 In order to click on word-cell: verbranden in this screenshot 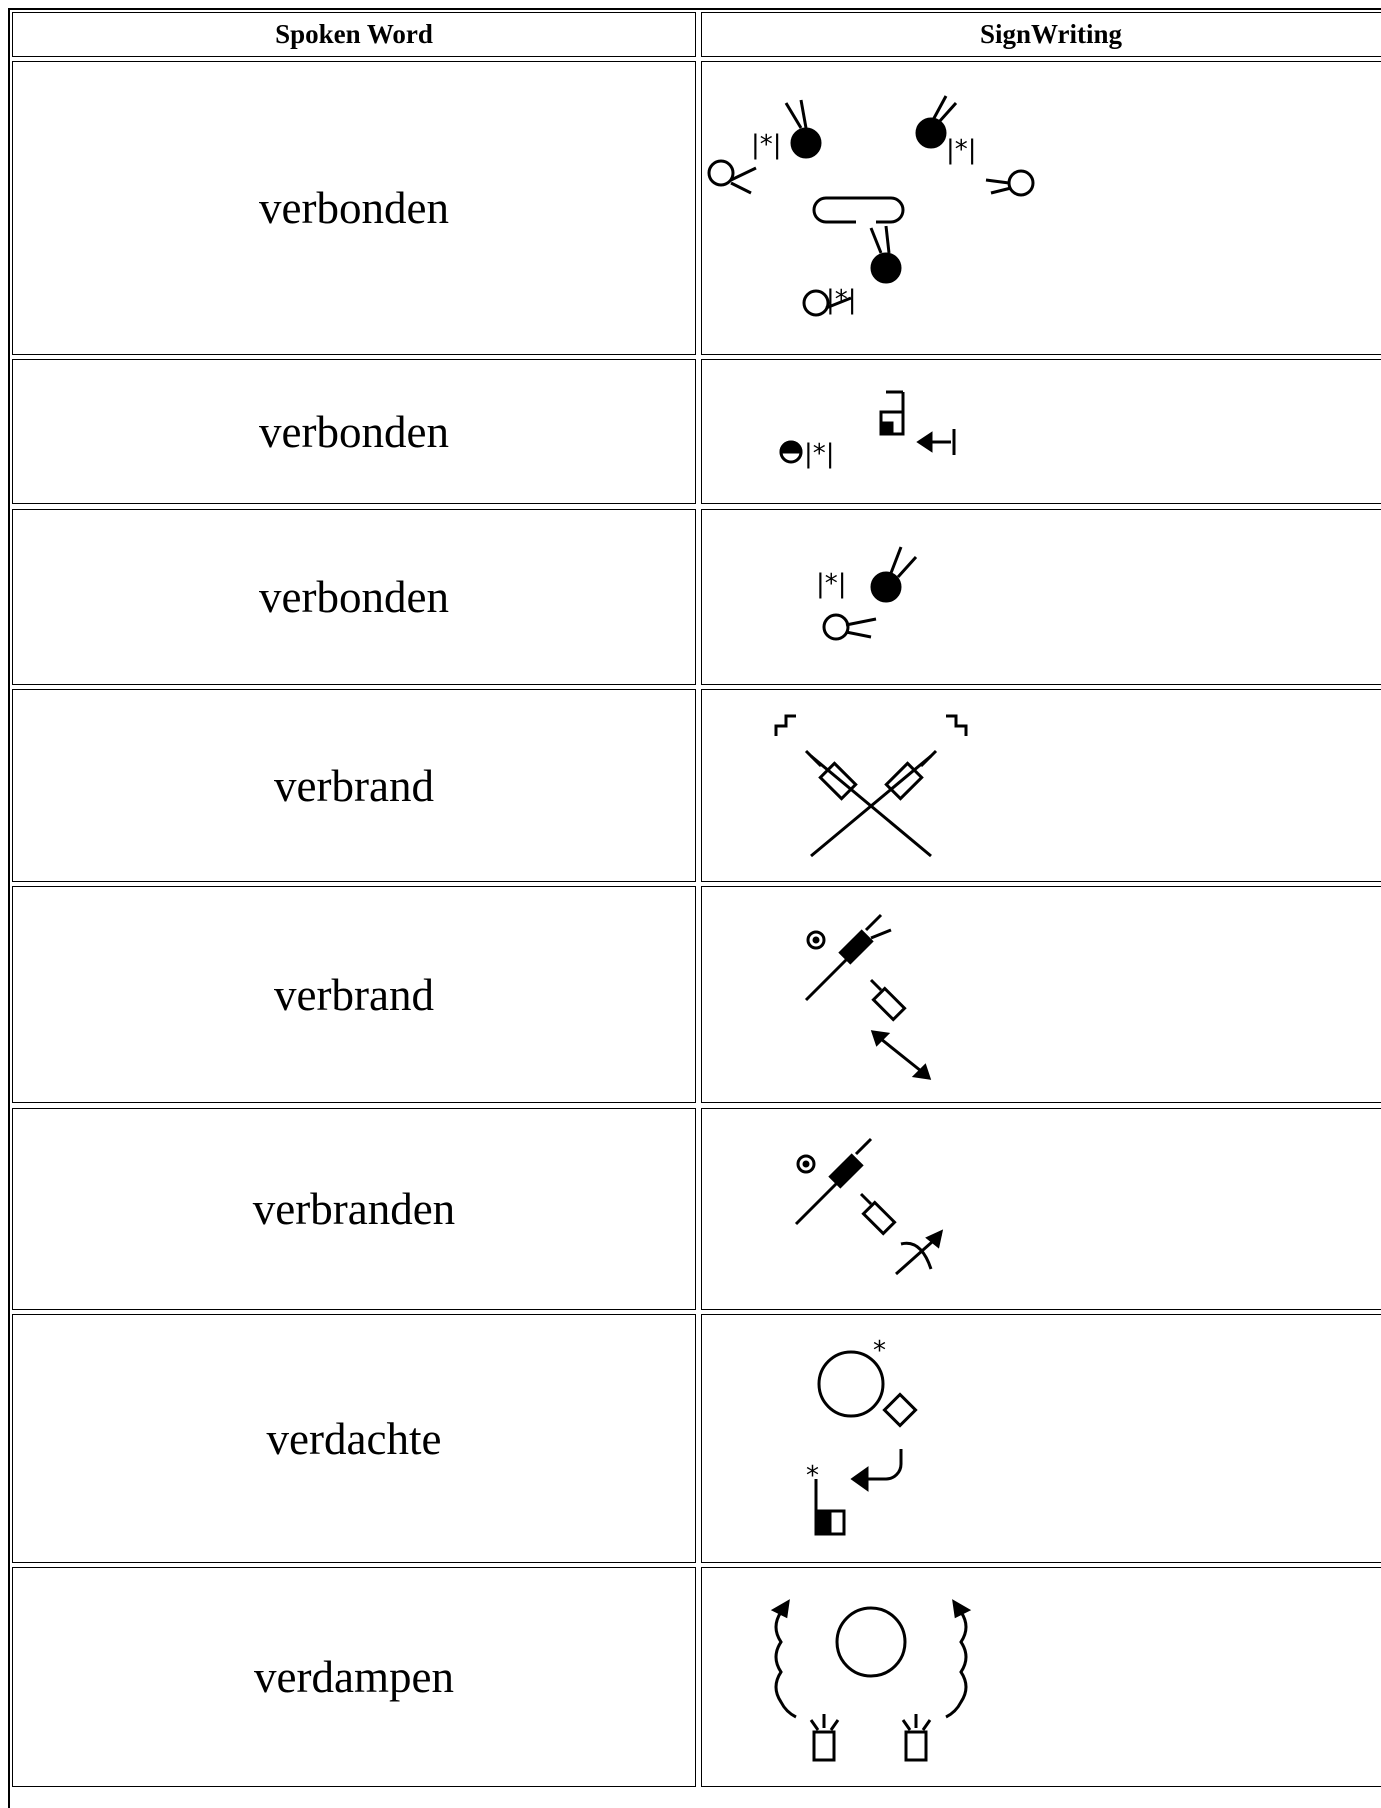, I will do `click(354, 1209)`.